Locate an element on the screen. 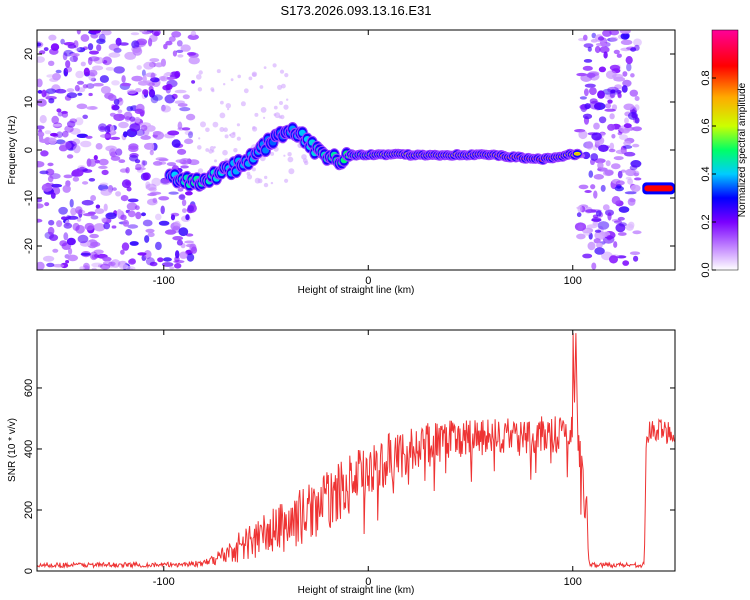 The width and height of the screenshot is (750, 600). spectrogram-xtick-label: 100 is located at coordinates (573, 281).